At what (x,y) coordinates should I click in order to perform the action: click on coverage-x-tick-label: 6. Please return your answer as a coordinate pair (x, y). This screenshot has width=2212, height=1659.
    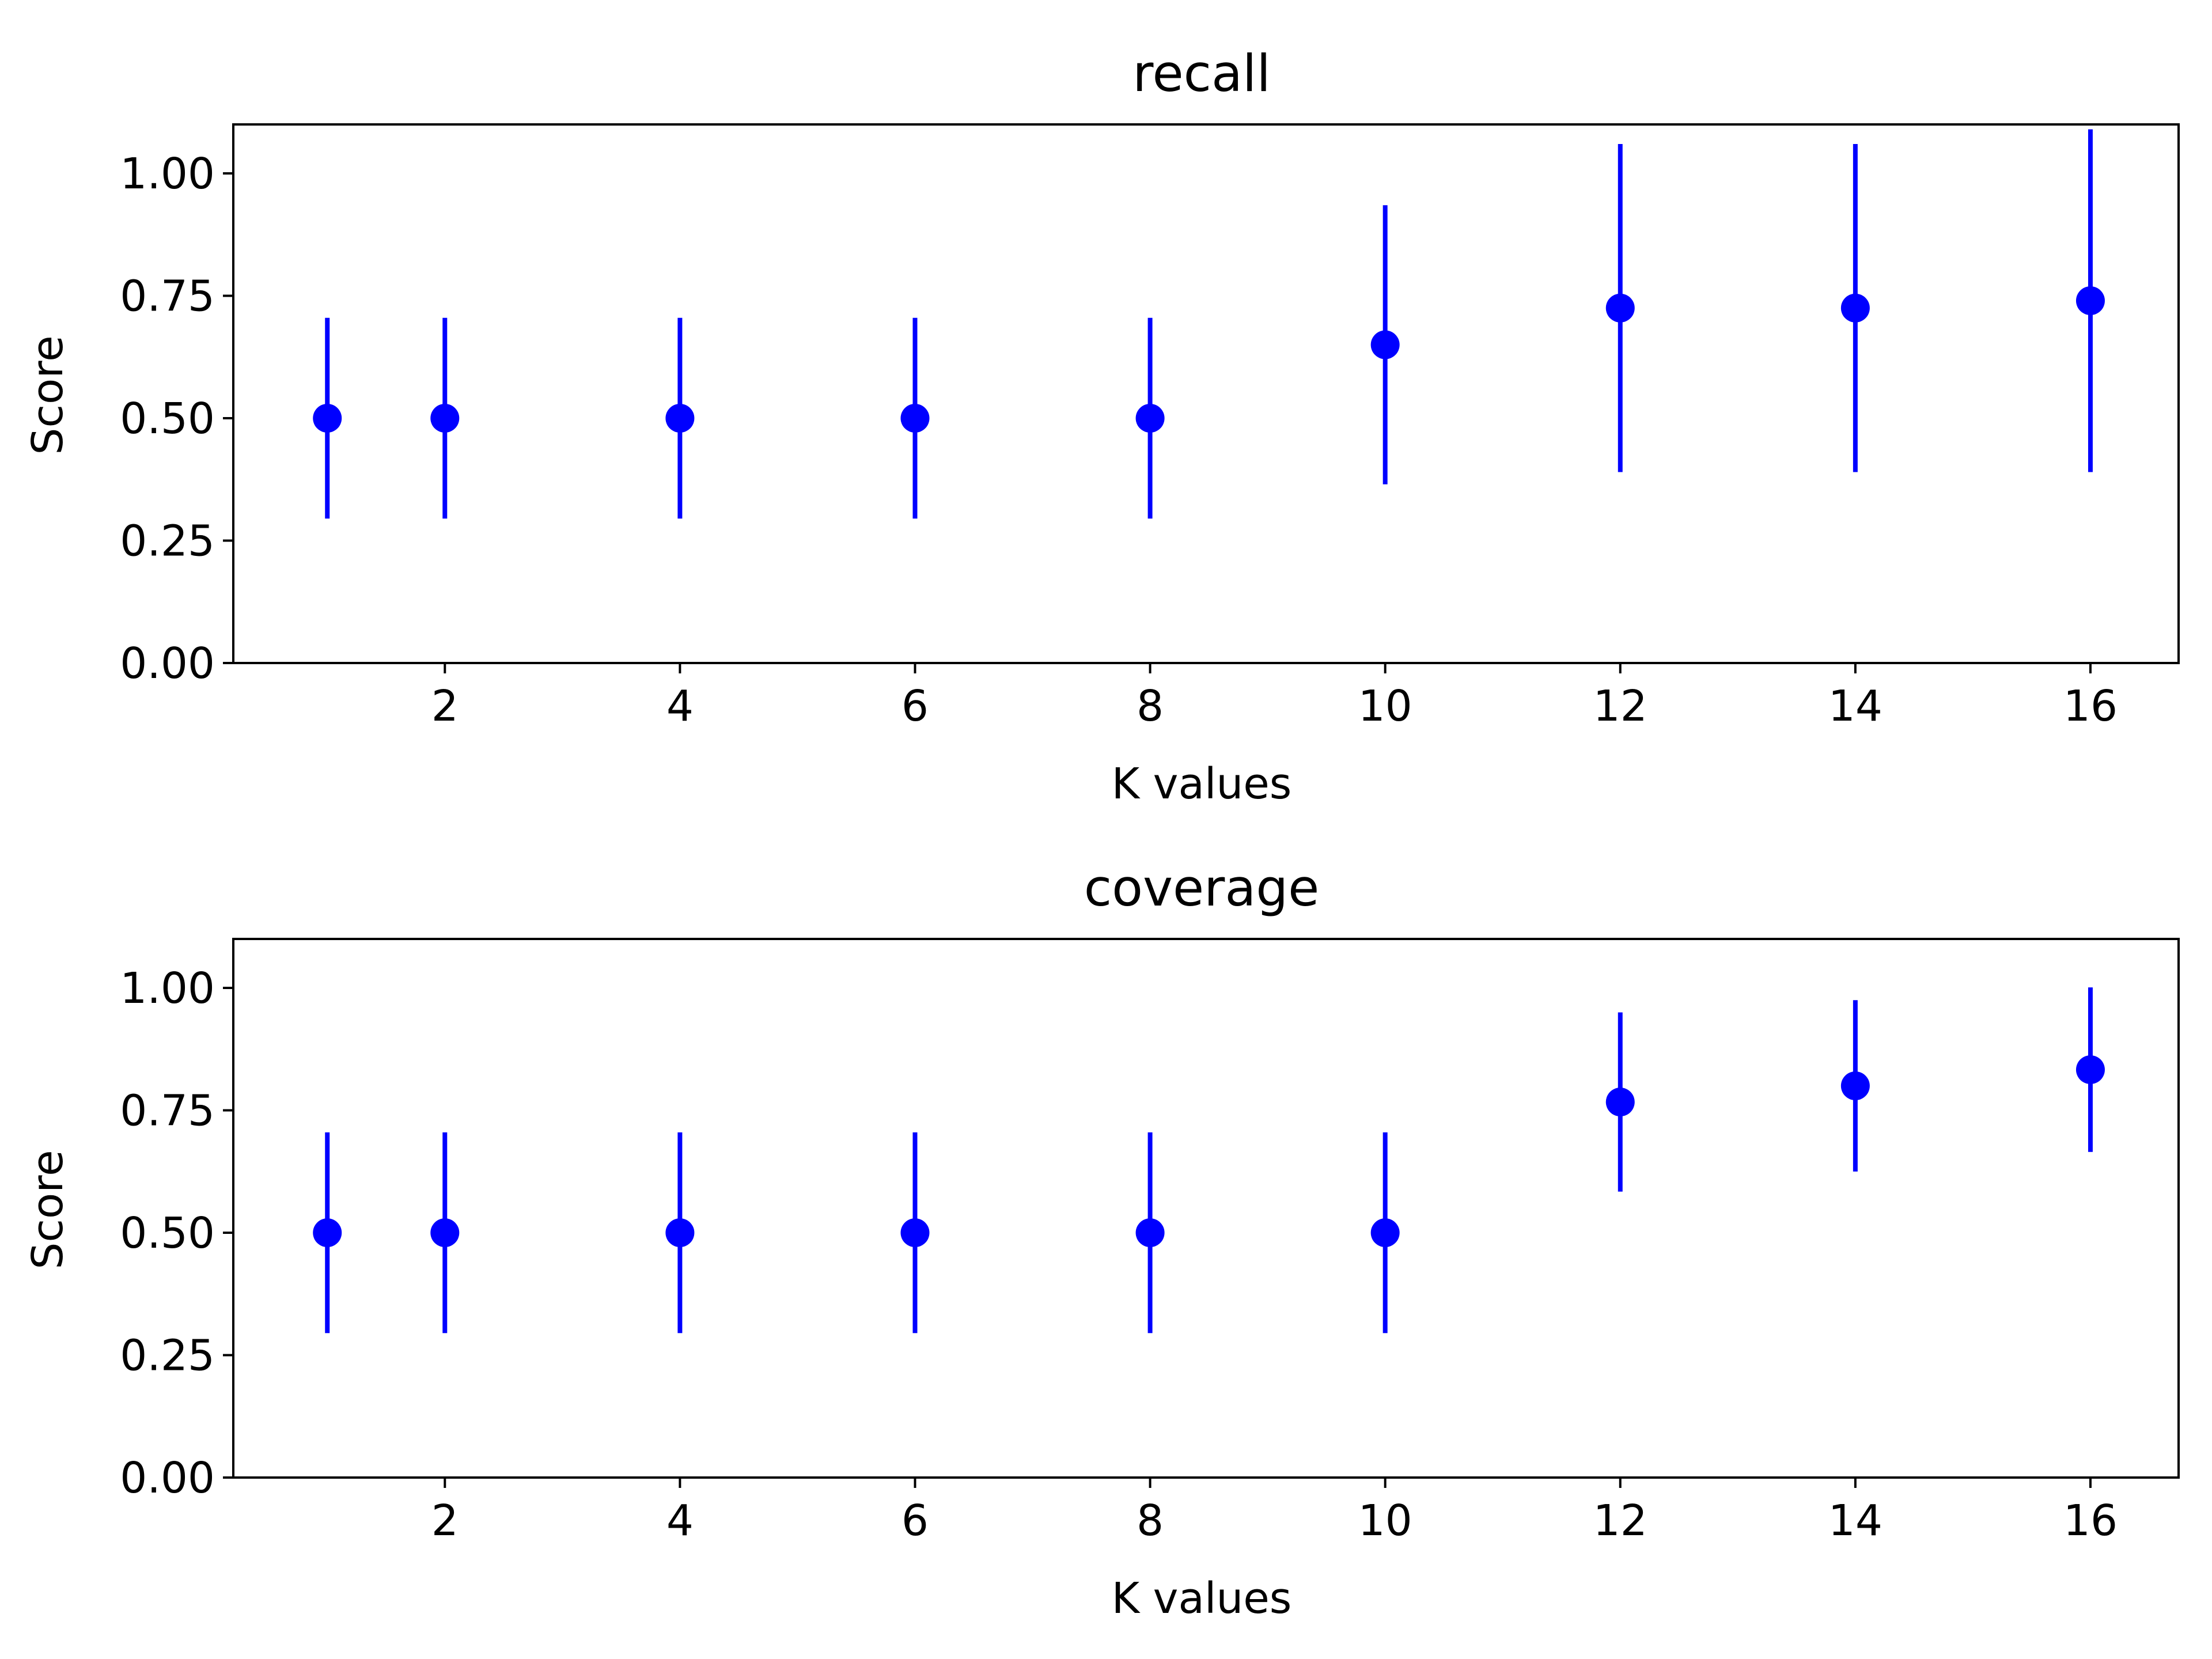
    Looking at the image, I should click on (915, 1521).